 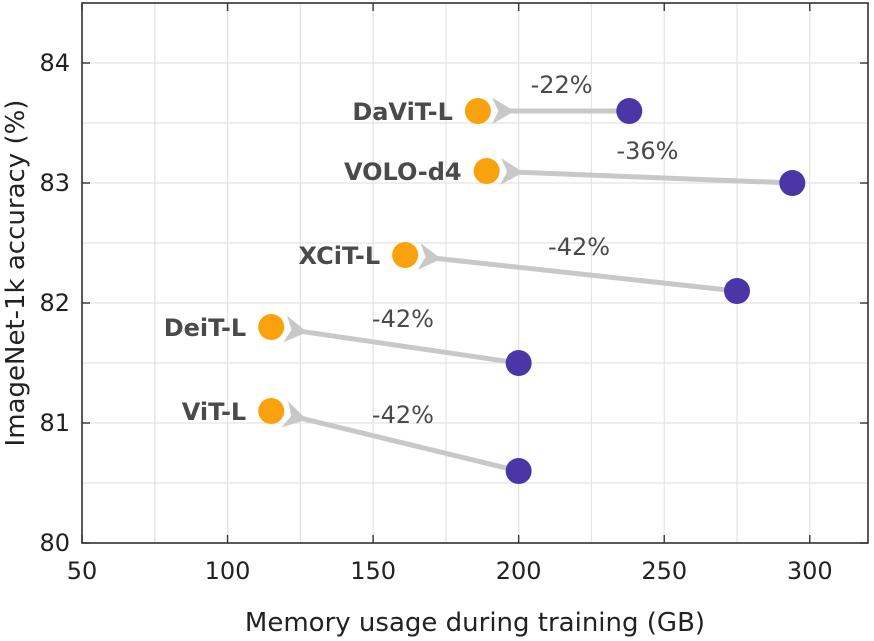 What do you see at coordinates (54, 63) in the screenshot?
I see `y-tick-label: 84` at bounding box center [54, 63].